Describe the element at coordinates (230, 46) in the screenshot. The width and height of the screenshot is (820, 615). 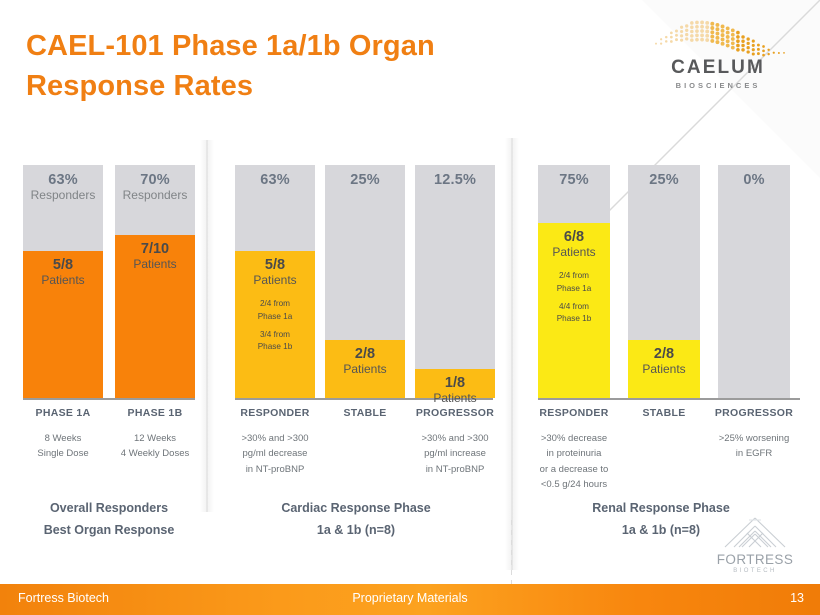
I see `page-title-line1: CAEL-101 Phase 1a/1b Organ` at that location.